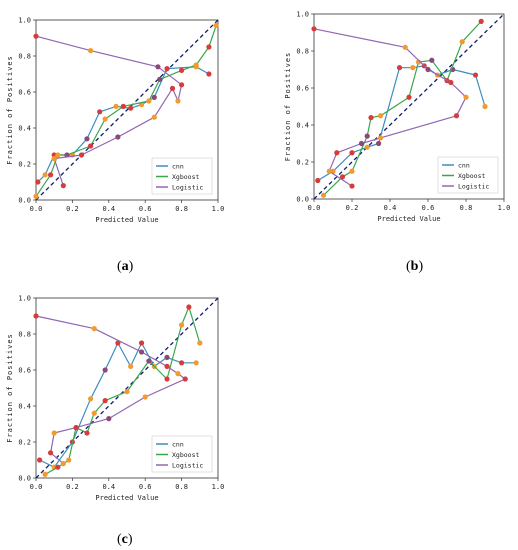  What do you see at coordinates (464, 165) in the screenshot?
I see `legend-label-cnn: cnn` at bounding box center [464, 165].